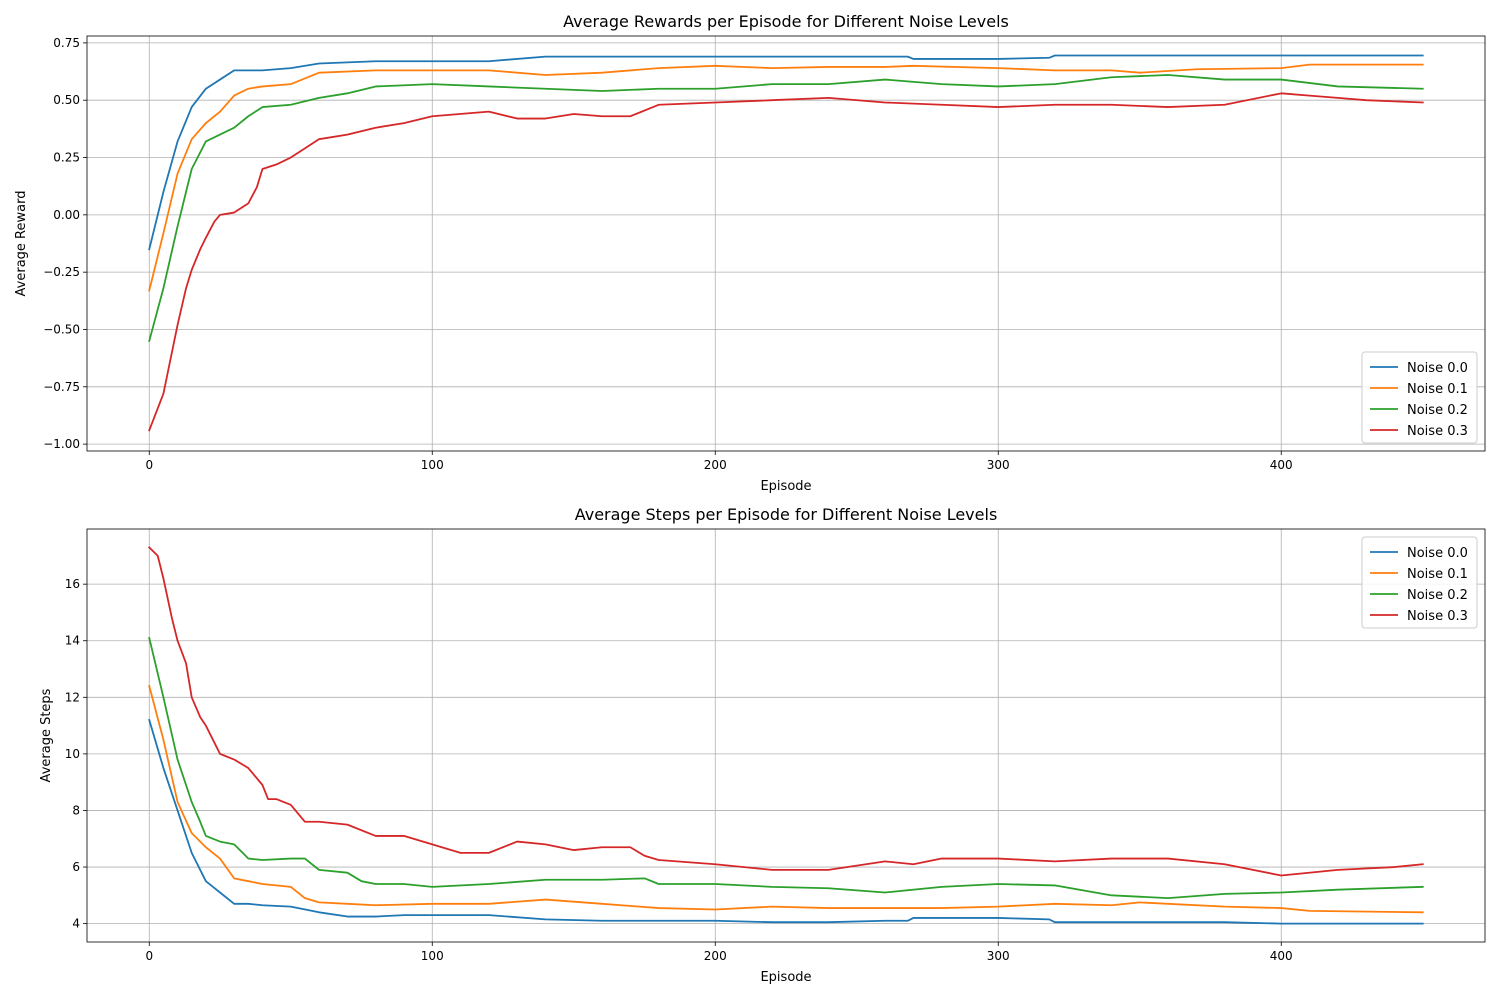 This screenshot has width=1500, height=1000. What do you see at coordinates (66, 43) in the screenshot?
I see `y-tick-label: 0.75` at bounding box center [66, 43].